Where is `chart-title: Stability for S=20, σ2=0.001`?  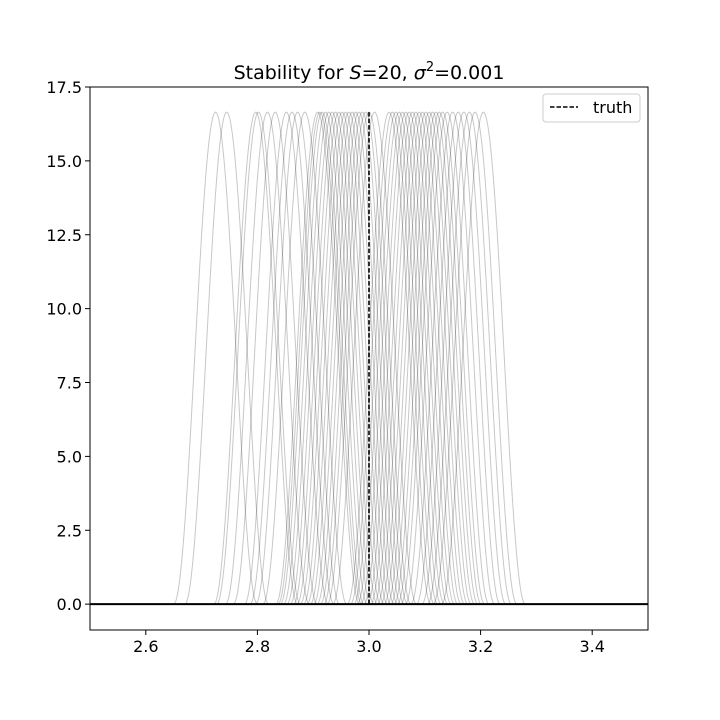 chart-title: Stability for S=20, σ2=0.001 is located at coordinates (369, 72).